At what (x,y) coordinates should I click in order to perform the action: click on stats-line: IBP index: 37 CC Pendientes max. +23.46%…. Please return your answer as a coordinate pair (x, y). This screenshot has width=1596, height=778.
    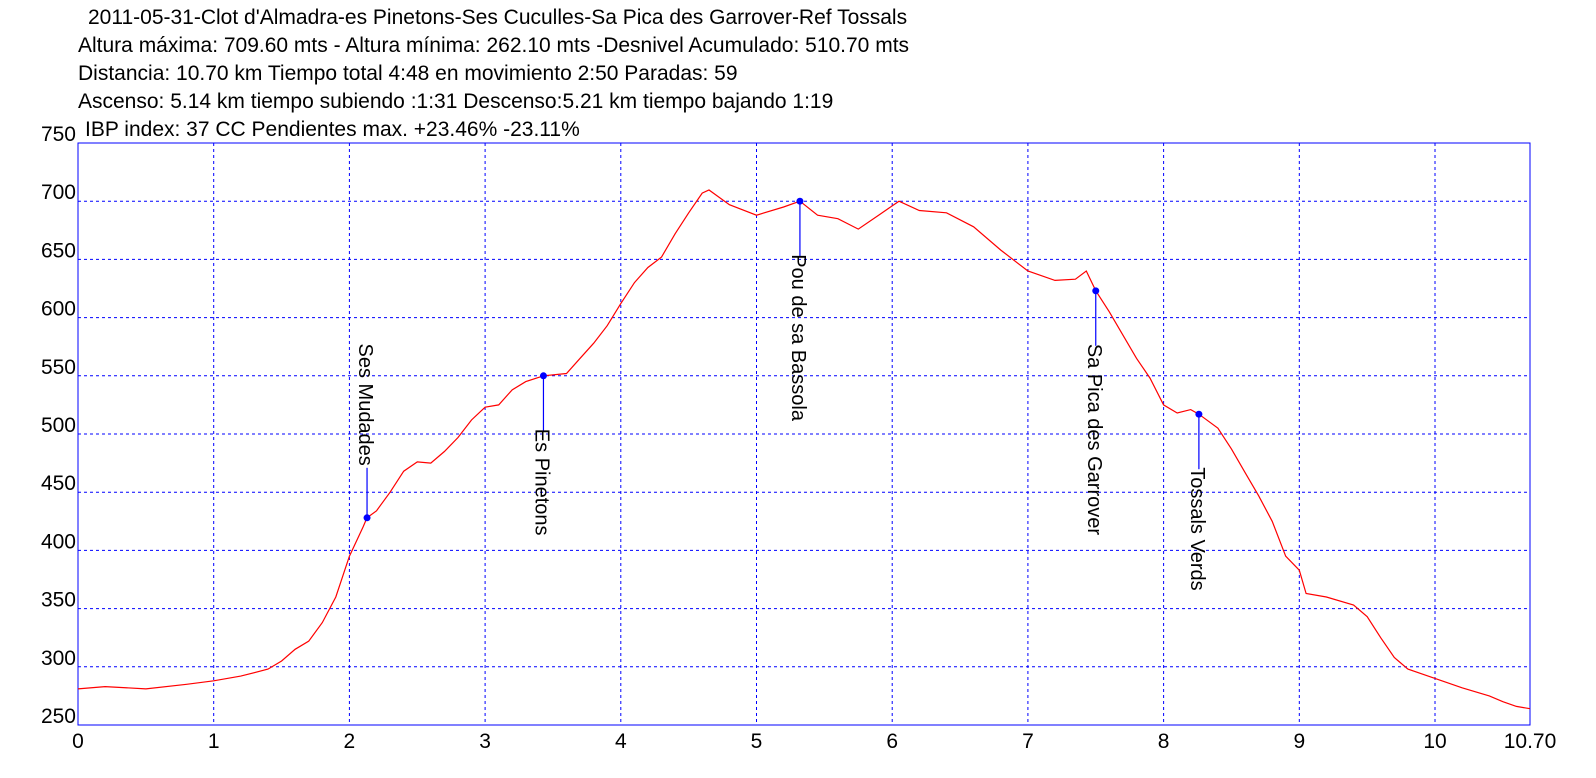
    Looking at the image, I should click on (332, 129).